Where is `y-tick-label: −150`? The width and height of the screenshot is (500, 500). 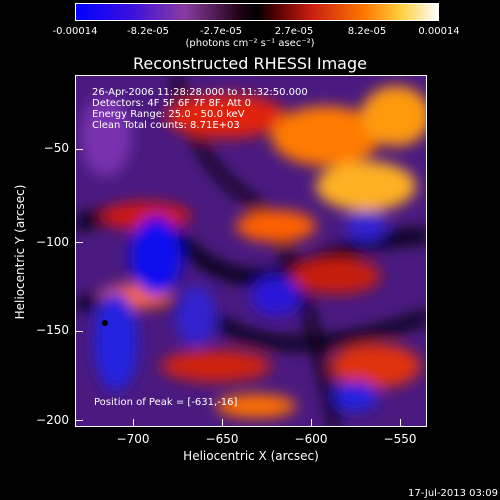 y-tick-label: −150 is located at coordinates (52, 330).